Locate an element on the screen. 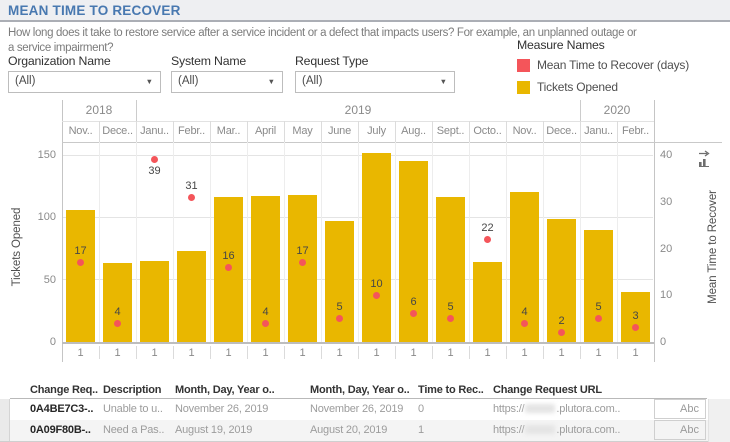  filter-label-request-type: Request Type is located at coordinates (332, 61).